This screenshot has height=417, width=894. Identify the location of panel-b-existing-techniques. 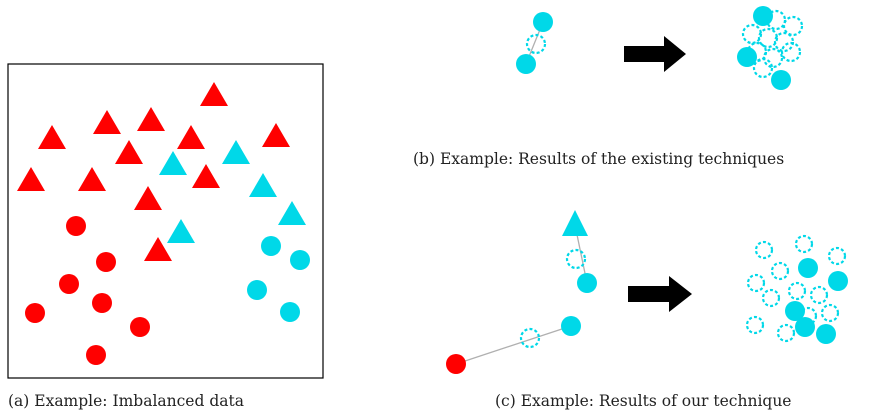
(660, 48).